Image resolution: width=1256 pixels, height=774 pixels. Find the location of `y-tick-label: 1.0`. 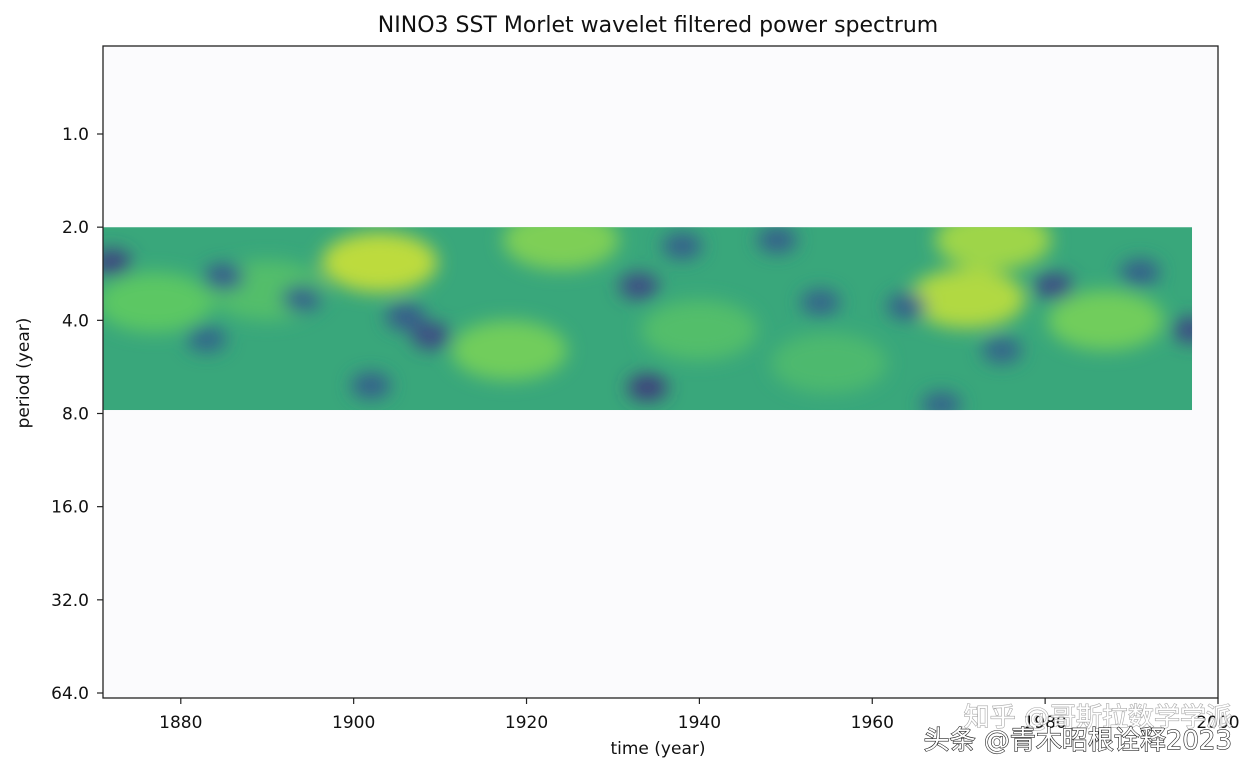

y-tick-label: 1.0 is located at coordinates (75, 135).